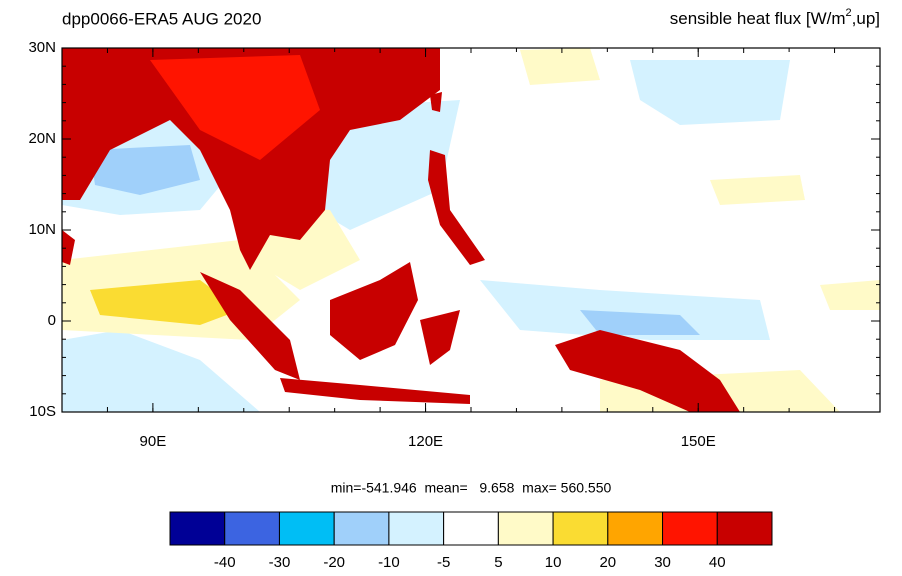  What do you see at coordinates (280, 562) in the screenshot?
I see `colorbar-label: -30` at bounding box center [280, 562].